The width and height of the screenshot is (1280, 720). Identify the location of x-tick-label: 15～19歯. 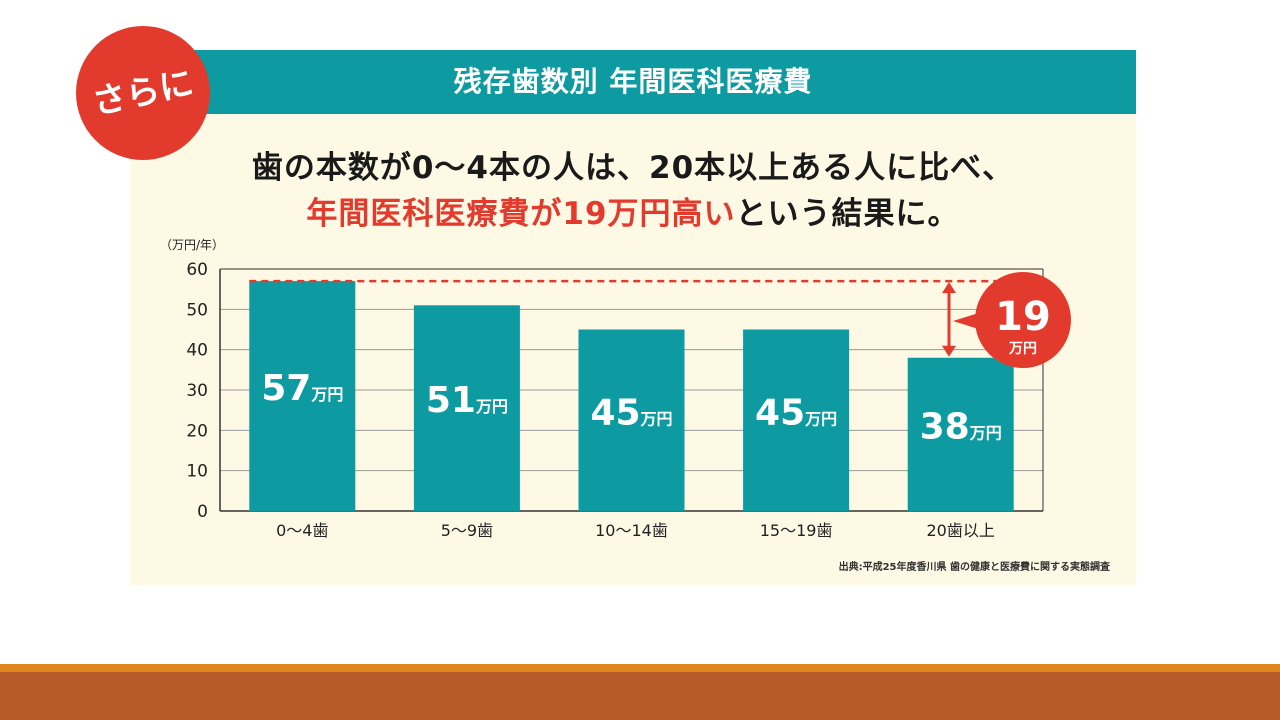
(796, 530).